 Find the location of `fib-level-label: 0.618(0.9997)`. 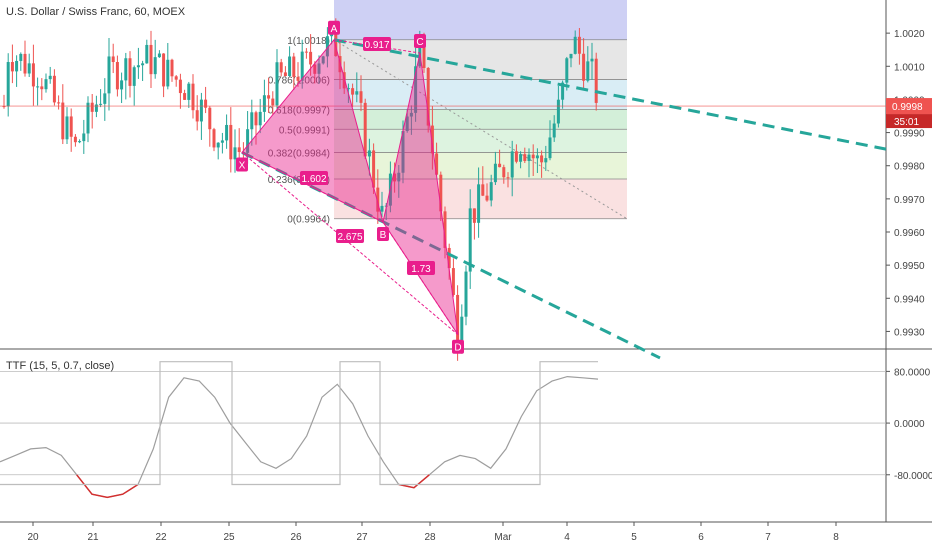

fib-level-label: 0.618(0.9997) is located at coordinates (299, 110).